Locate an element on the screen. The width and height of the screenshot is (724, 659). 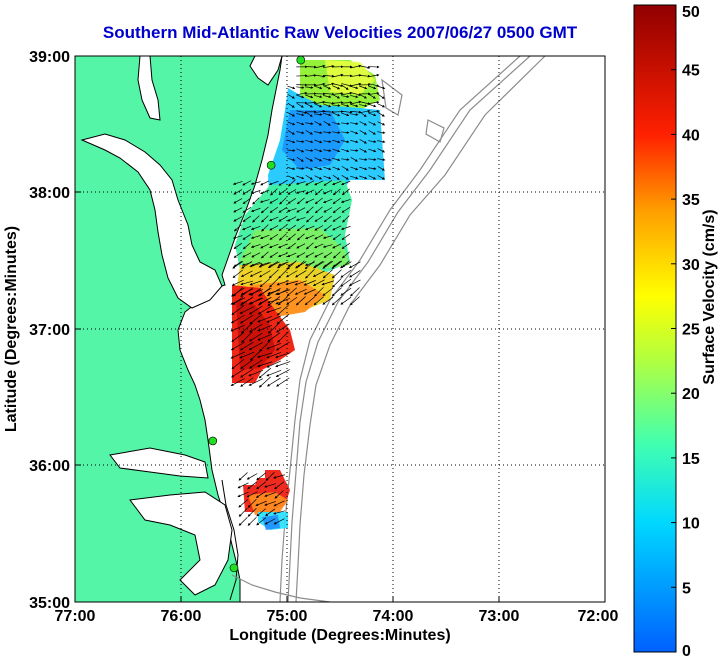
barrier-islands is located at coordinates (230, 540).